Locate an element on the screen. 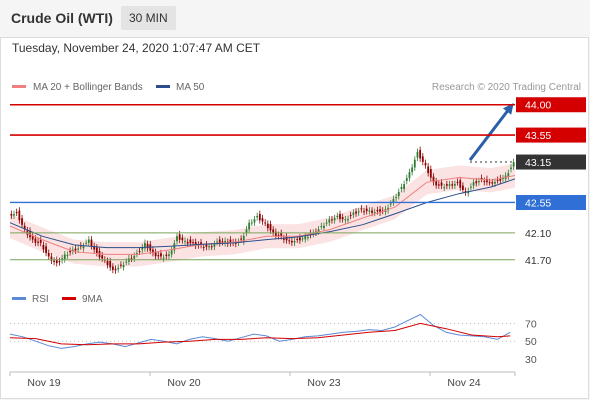 The width and height of the screenshot is (590, 400). instrument-title: Crude Oil (WTI) is located at coordinates (62, 18).